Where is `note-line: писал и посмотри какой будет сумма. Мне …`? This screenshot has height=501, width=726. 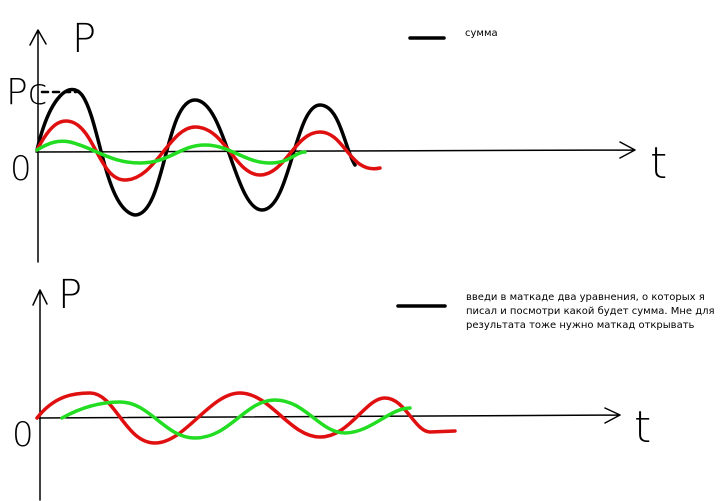
note-line: писал и посмотри какой будет сумма. Мне … is located at coordinates (590, 311).